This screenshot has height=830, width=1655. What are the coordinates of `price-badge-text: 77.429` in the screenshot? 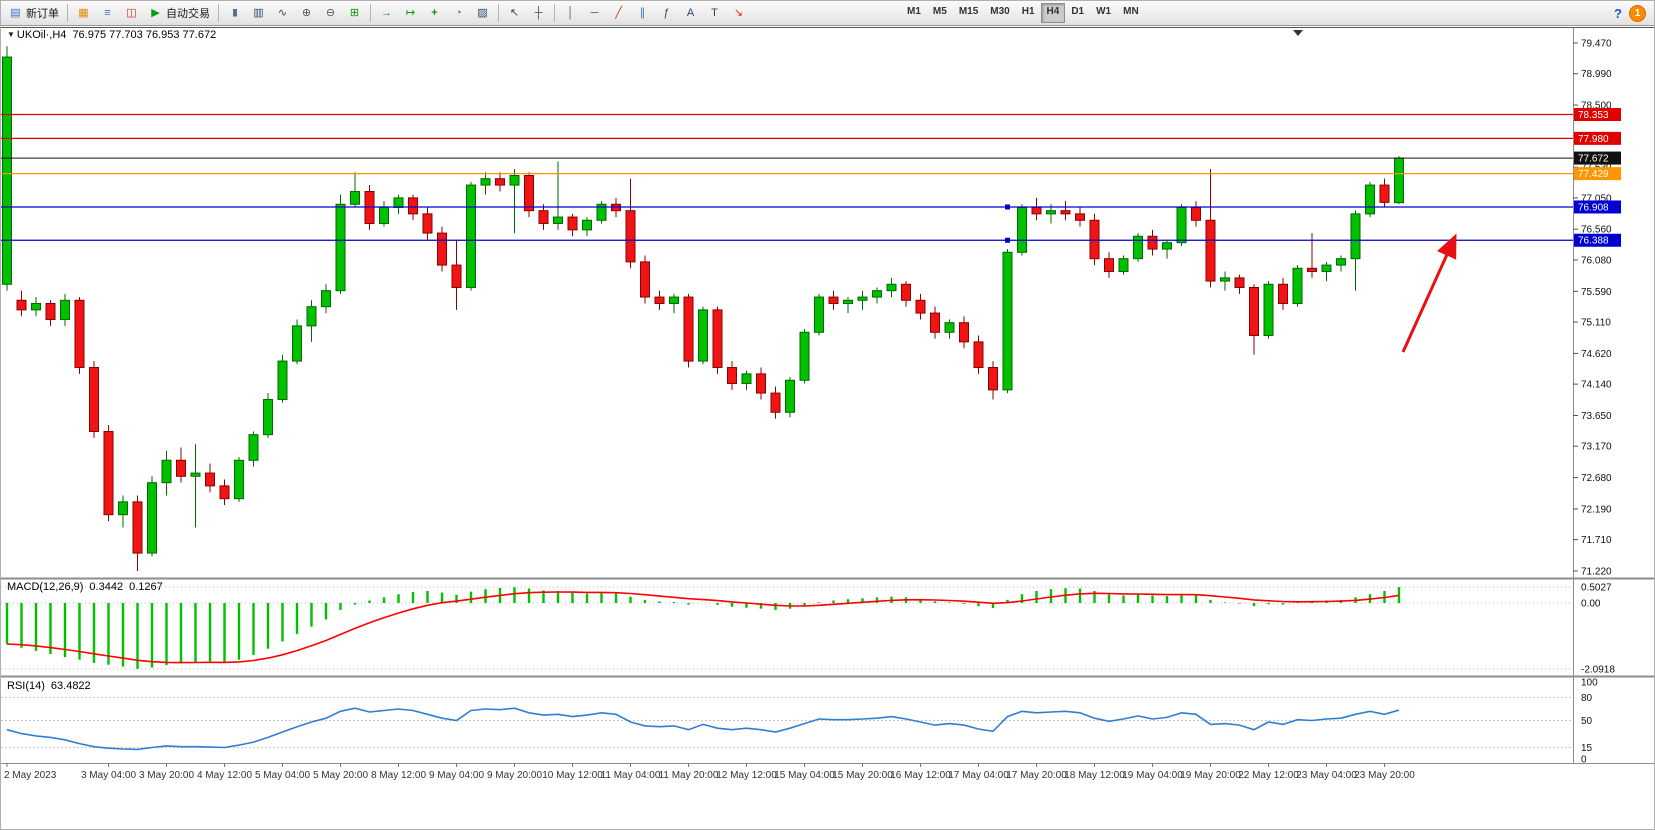 It's located at (1593, 174).